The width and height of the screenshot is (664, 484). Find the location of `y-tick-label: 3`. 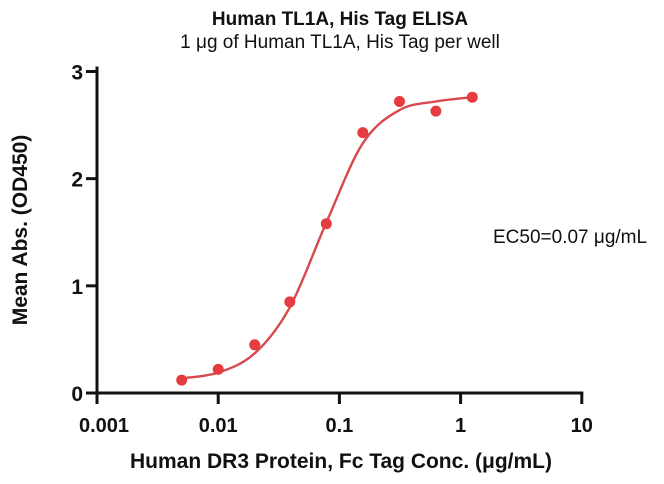

y-tick-label: 3 is located at coordinates (77, 72).